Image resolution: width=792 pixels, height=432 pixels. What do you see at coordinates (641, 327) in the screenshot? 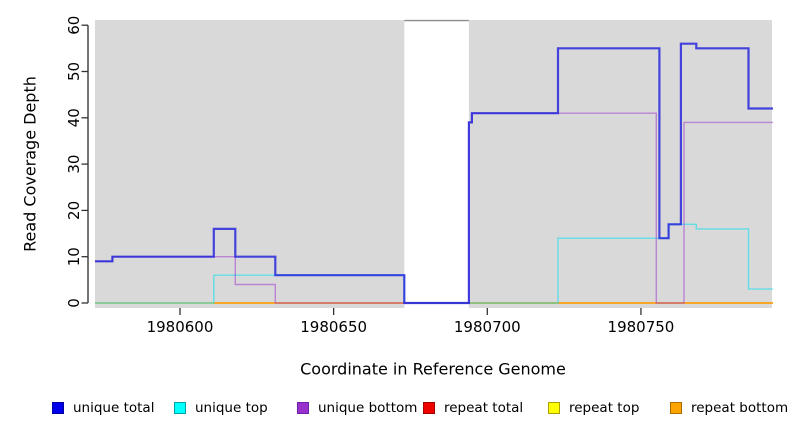
I see `x-tick-label: 1980750` at bounding box center [641, 327].